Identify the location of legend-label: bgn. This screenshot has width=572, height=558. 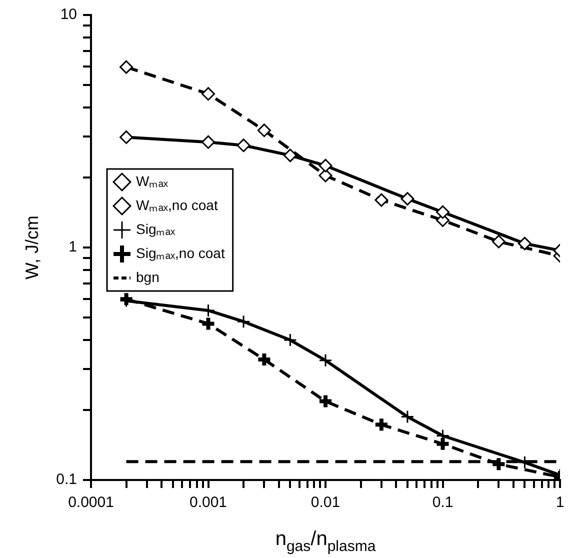
(148, 276).